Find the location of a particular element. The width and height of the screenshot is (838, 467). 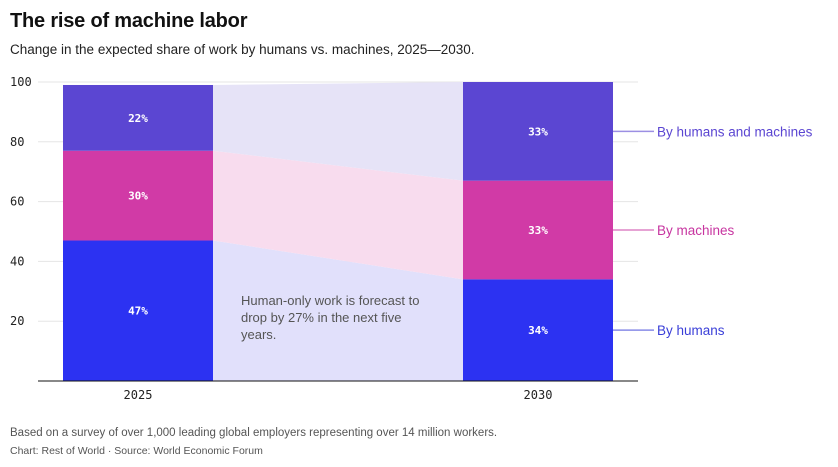

annotation-line: years. is located at coordinates (258, 334).